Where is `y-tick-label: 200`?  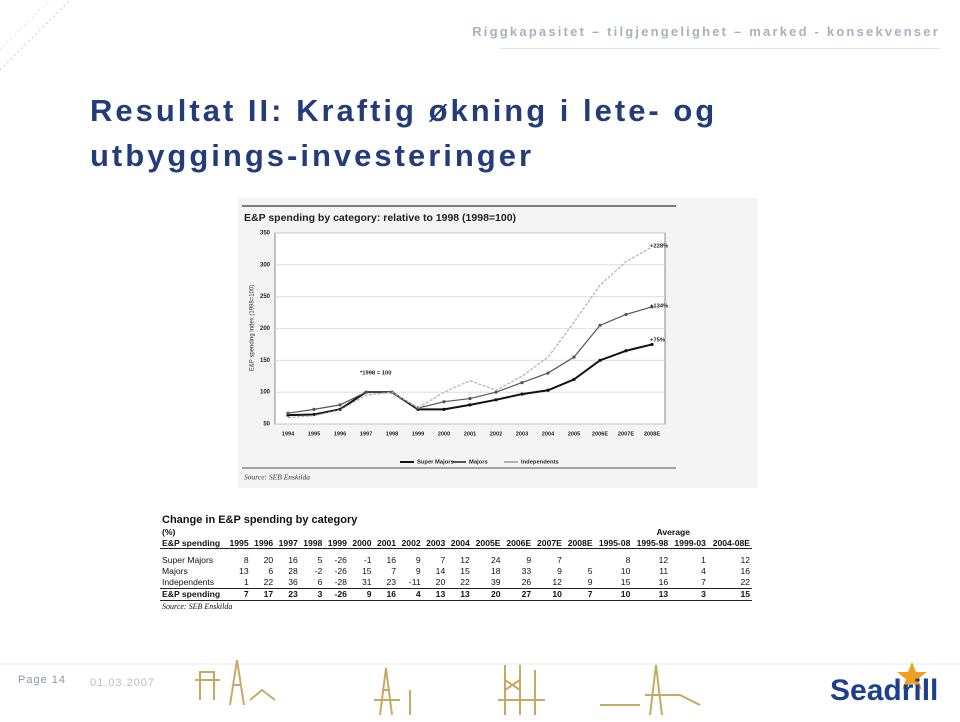 y-tick-label: 200 is located at coordinates (265, 329).